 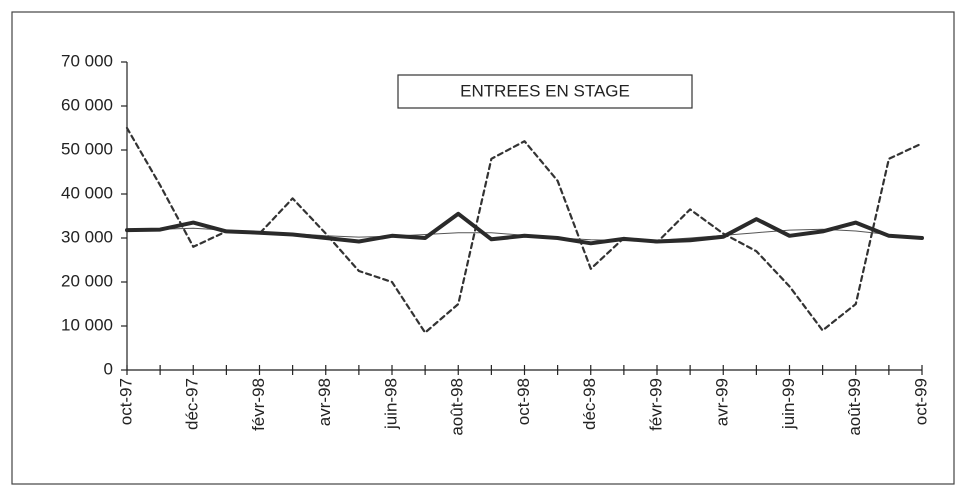 I want to click on x-tick-label: févr-99, so click(x=655, y=404).